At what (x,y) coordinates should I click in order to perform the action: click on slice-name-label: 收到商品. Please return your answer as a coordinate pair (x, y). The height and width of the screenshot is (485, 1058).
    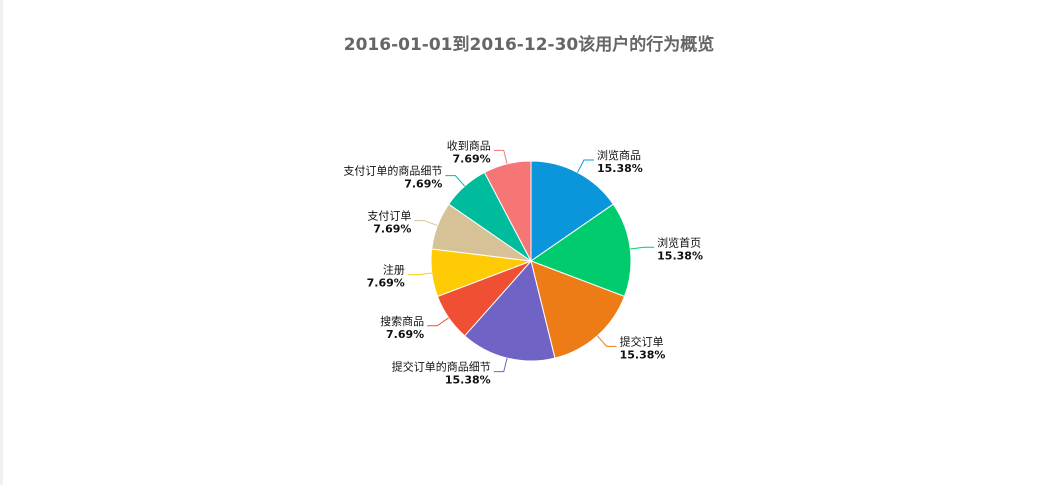
    Looking at the image, I should click on (469, 145).